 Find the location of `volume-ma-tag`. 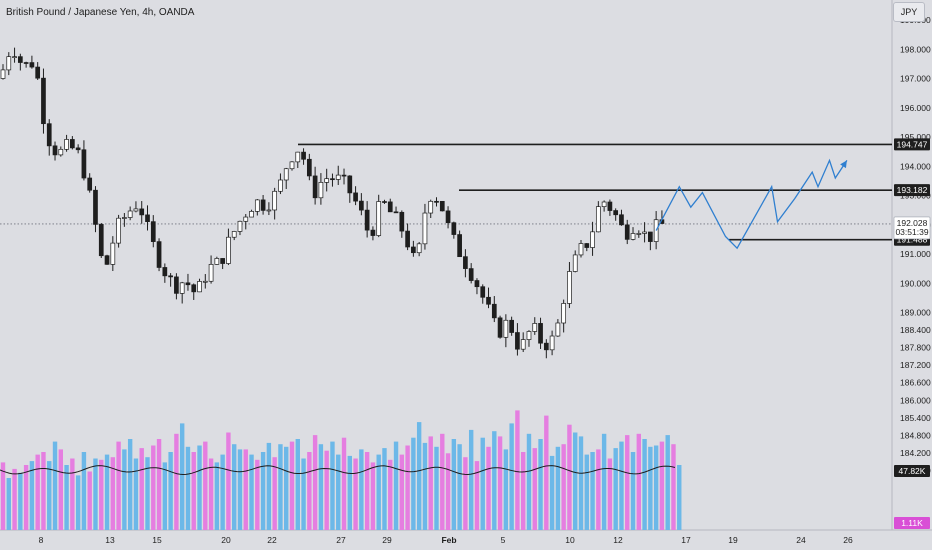

volume-ma-tag is located at coordinates (912, 523).